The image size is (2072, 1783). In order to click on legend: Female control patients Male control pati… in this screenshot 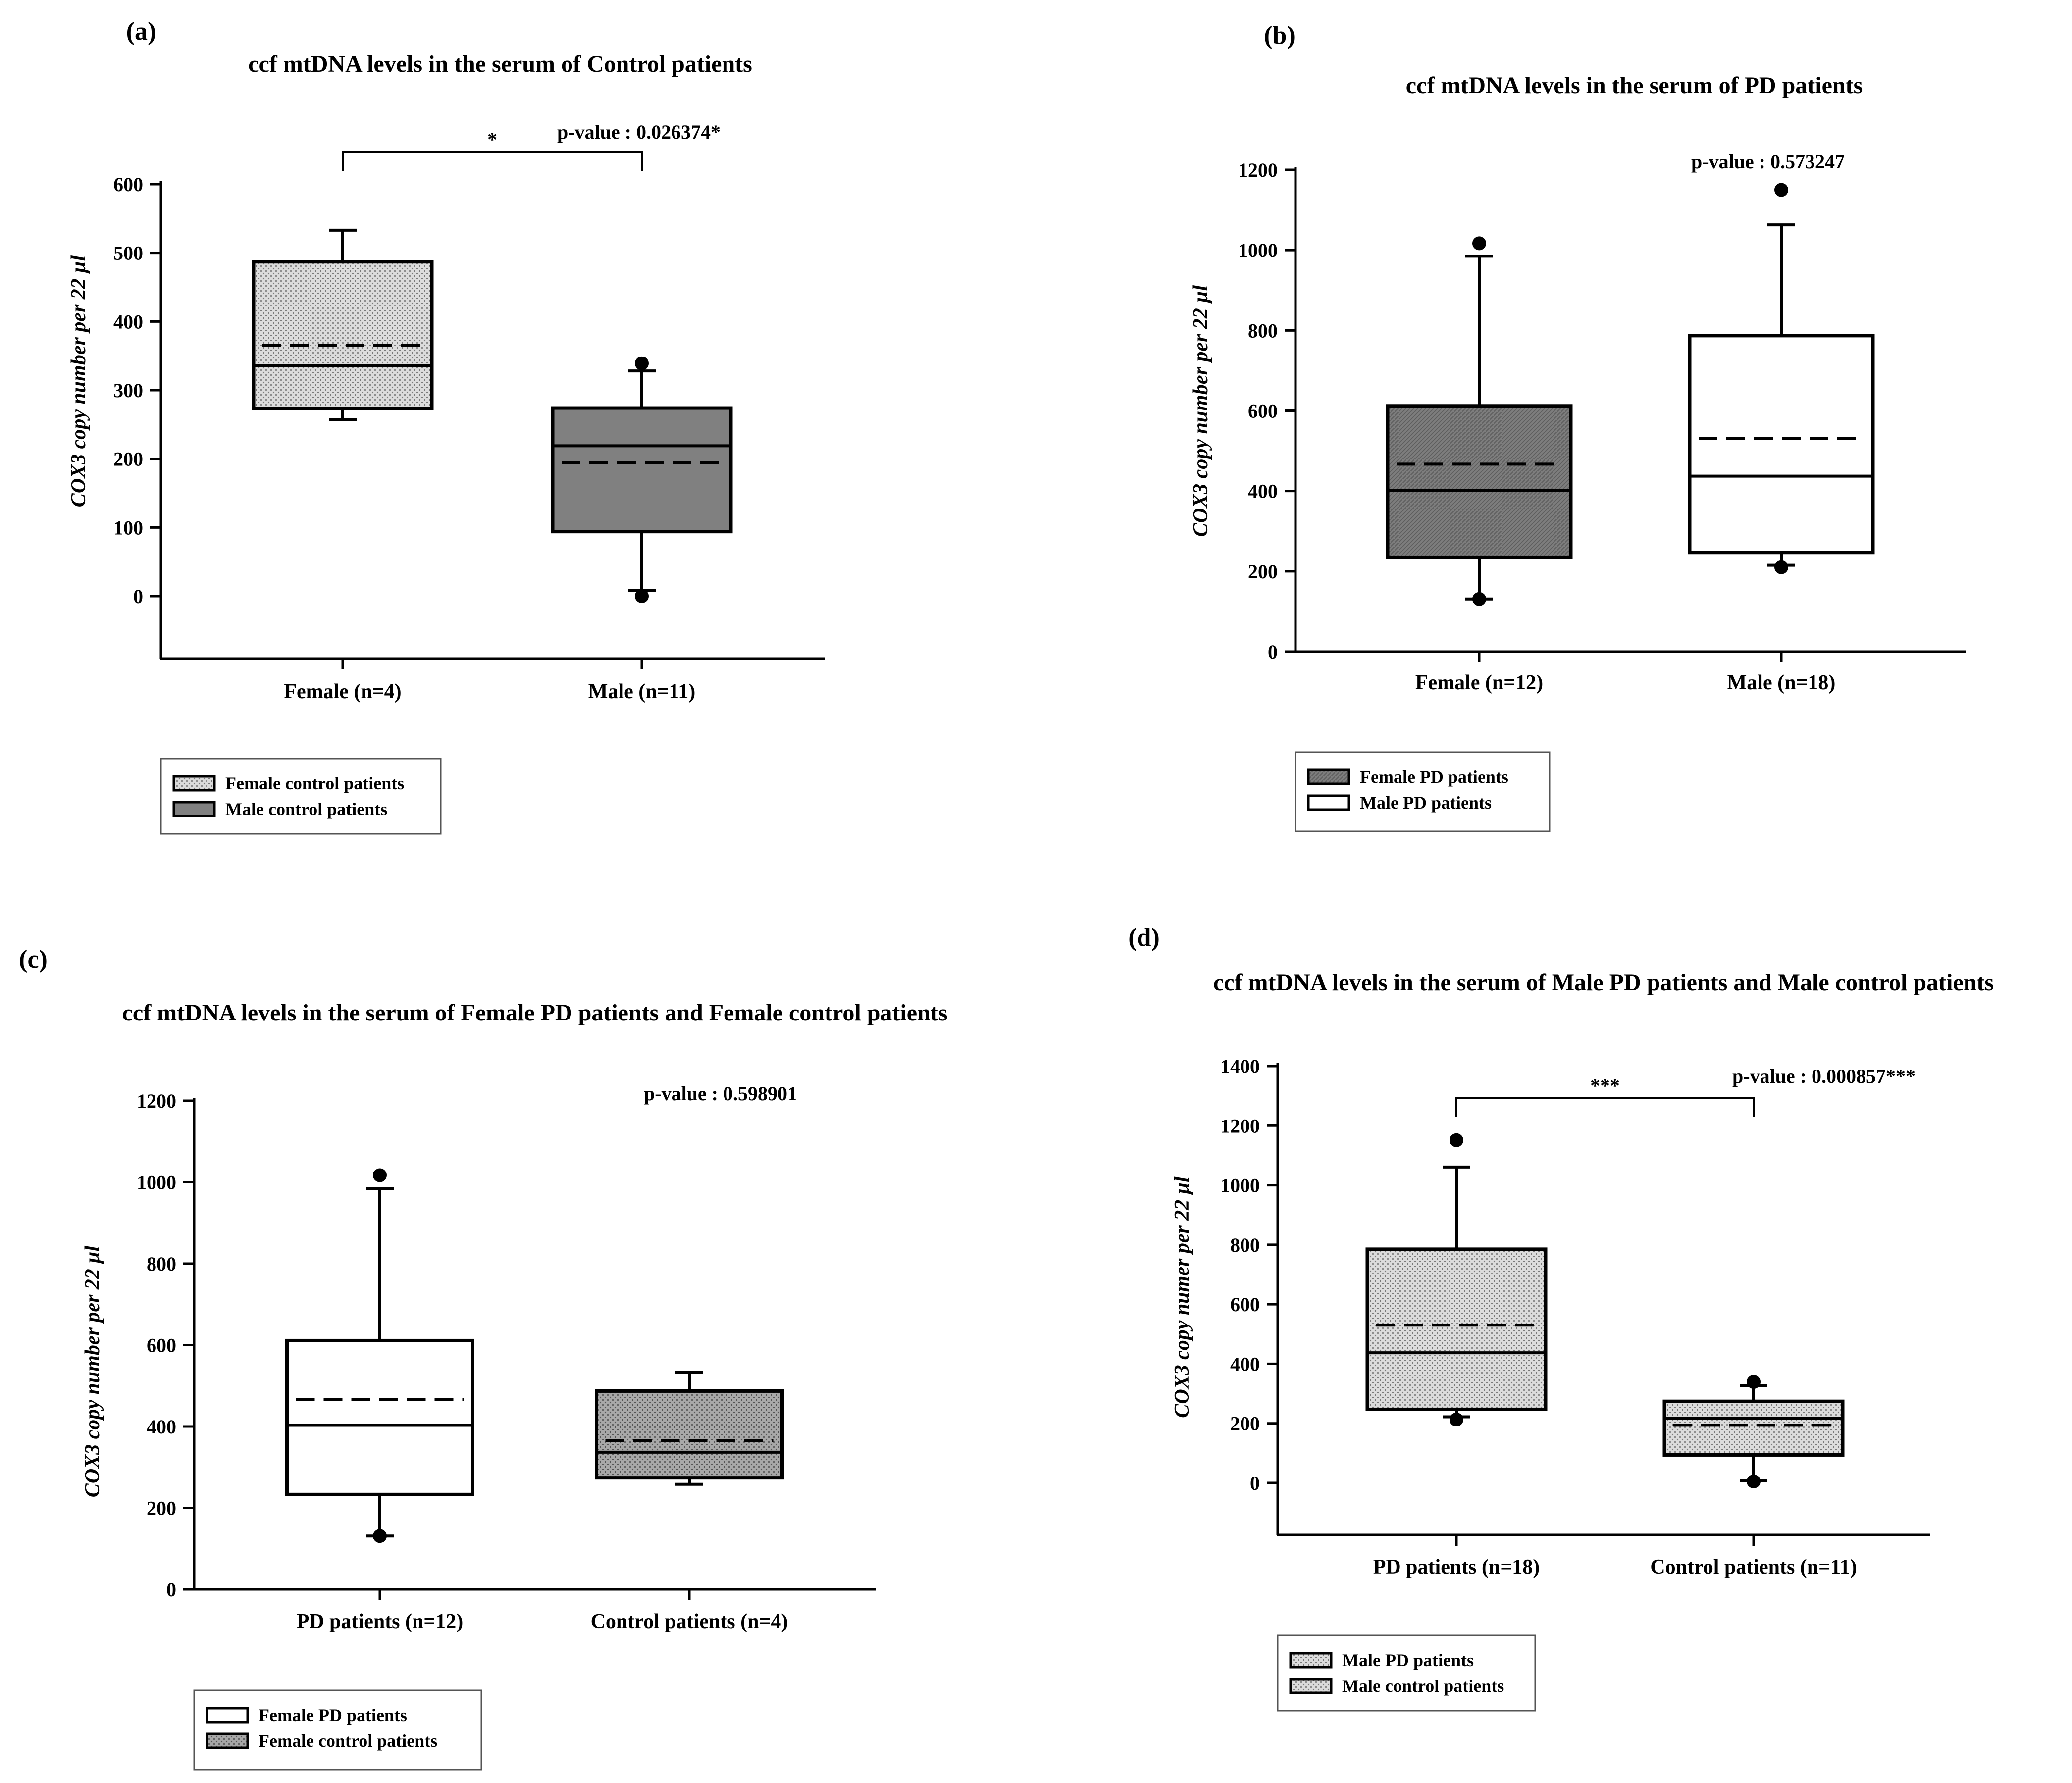, I will do `click(301, 796)`.